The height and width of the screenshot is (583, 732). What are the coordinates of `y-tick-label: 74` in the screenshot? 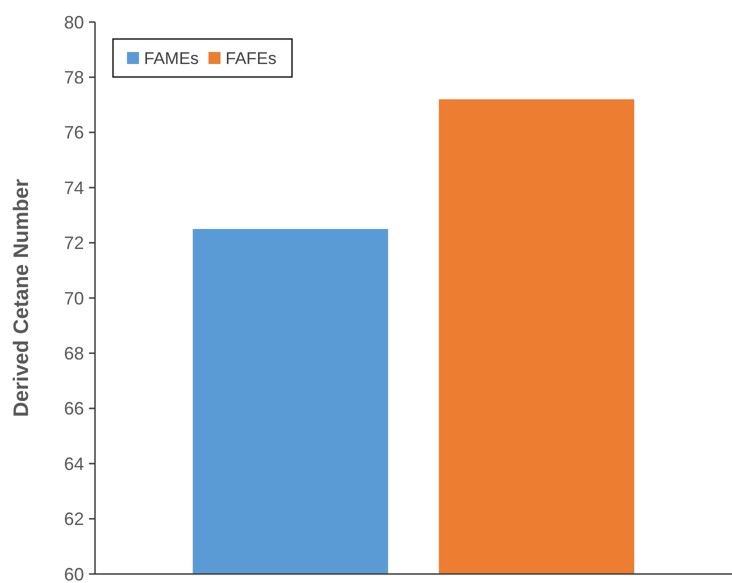 It's located at (74, 188).